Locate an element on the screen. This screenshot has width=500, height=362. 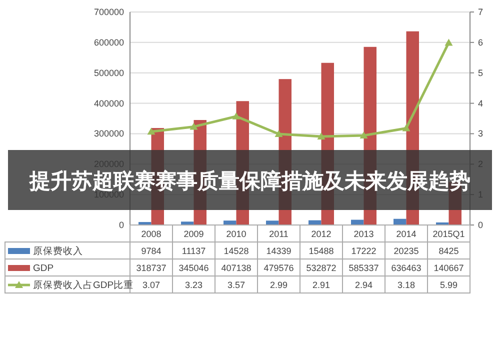
data-label: 5.99 is located at coordinates (449, 285).